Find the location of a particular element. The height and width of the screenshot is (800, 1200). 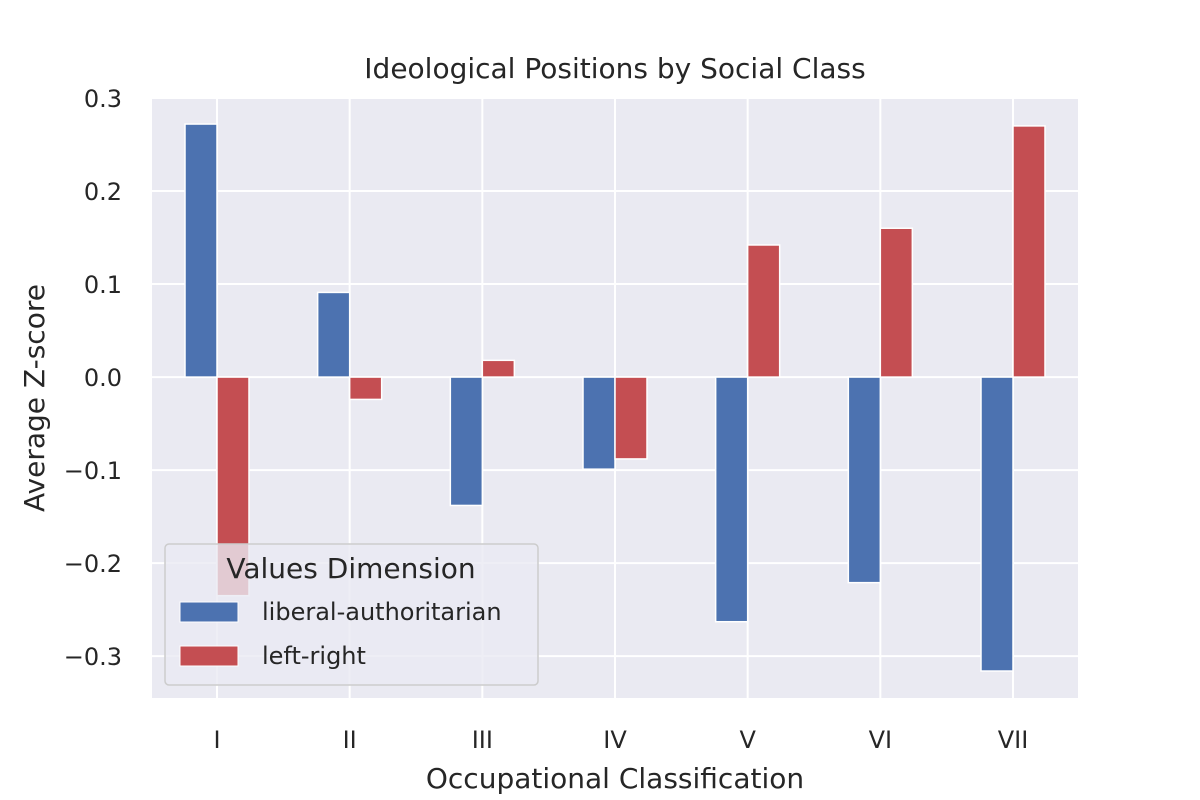

y-tick-label: −0.2 is located at coordinates (93, 564).